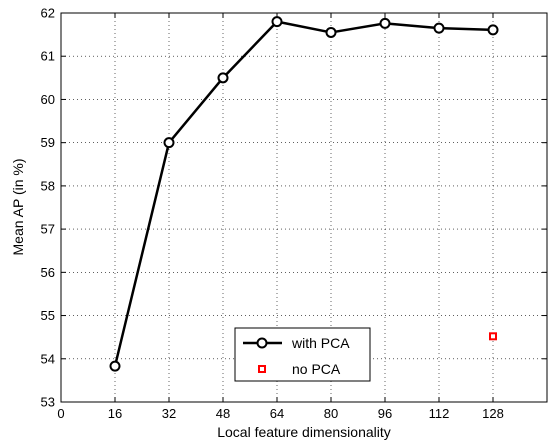  I want to click on x-tick-label-5: 80, so click(331, 413).